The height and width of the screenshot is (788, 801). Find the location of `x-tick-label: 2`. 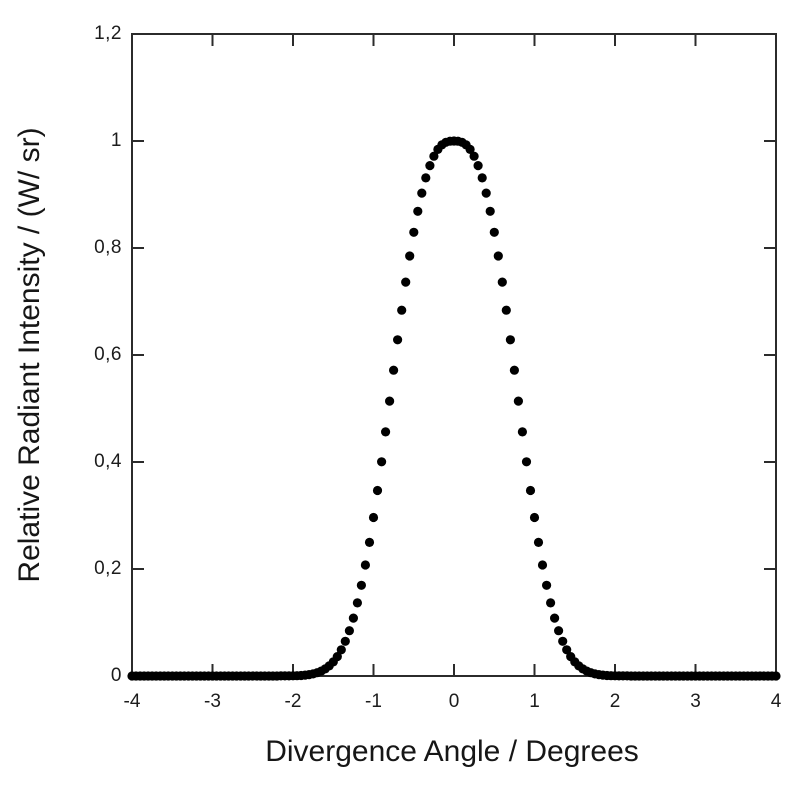

x-tick-label: 2 is located at coordinates (615, 701).